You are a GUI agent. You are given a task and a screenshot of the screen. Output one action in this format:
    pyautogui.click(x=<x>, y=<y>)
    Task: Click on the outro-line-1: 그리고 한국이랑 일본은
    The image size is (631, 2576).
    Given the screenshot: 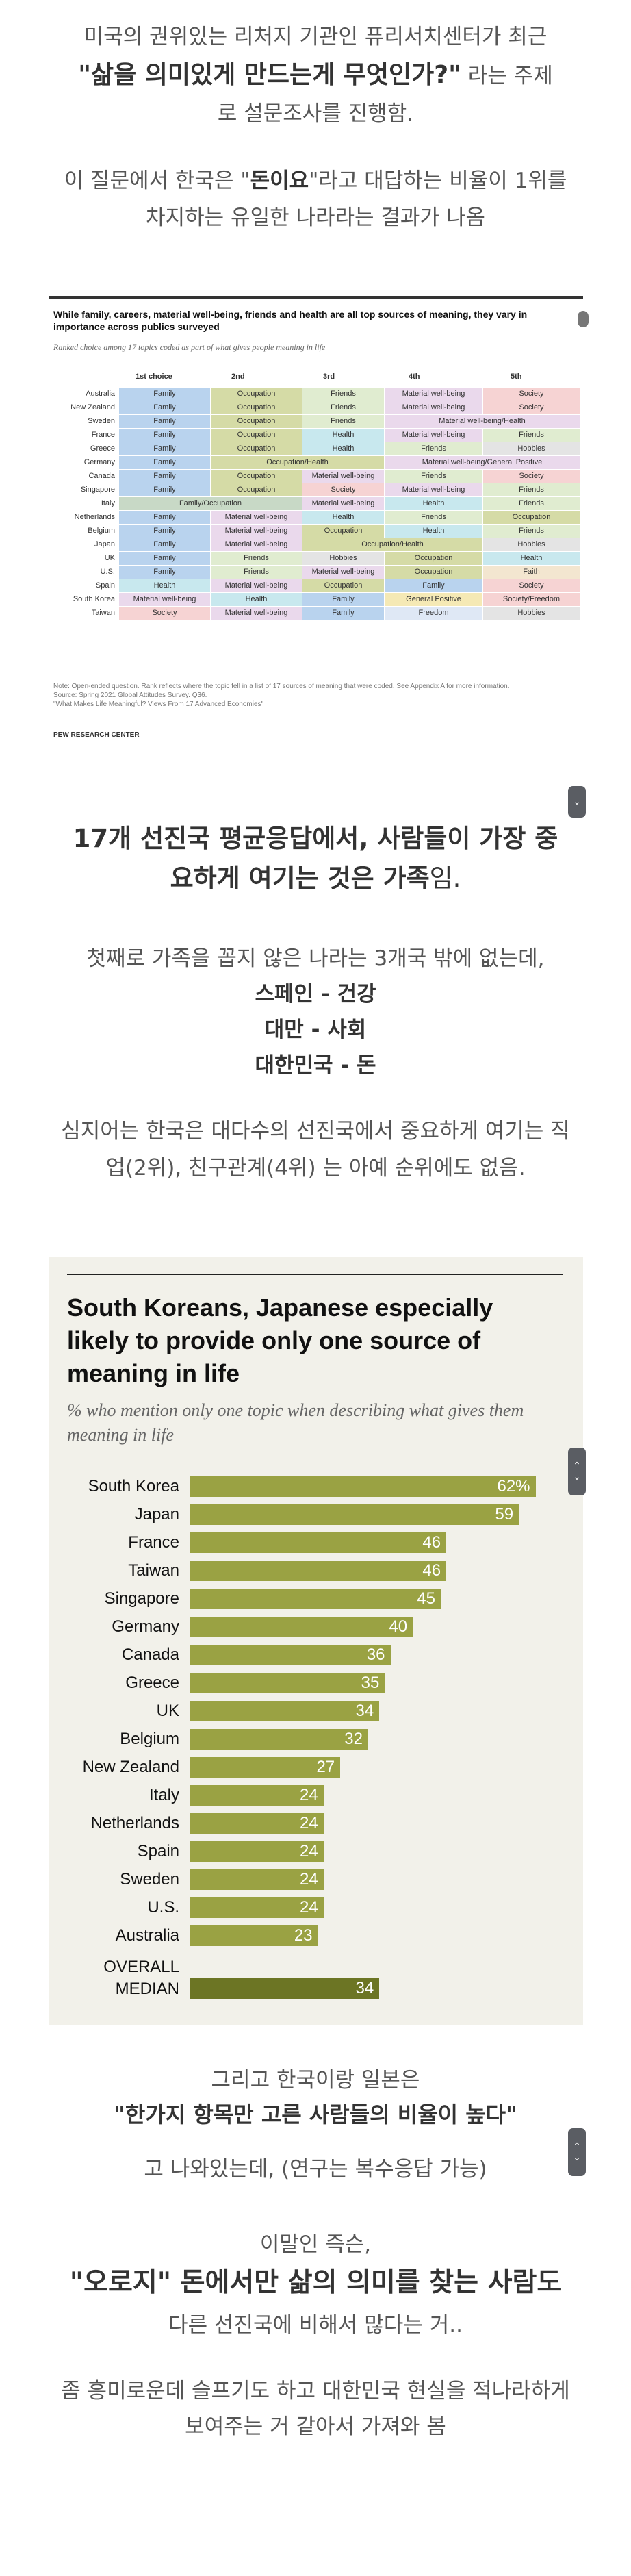 What is the action you would take?
    pyautogui.click(x=315, y=2080)
    